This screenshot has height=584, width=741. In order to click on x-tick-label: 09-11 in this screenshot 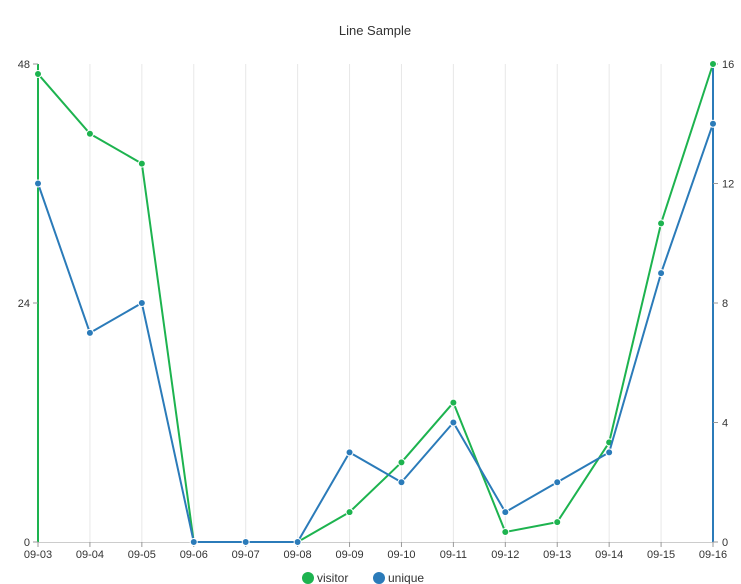, I will do `click(453, 555)`.